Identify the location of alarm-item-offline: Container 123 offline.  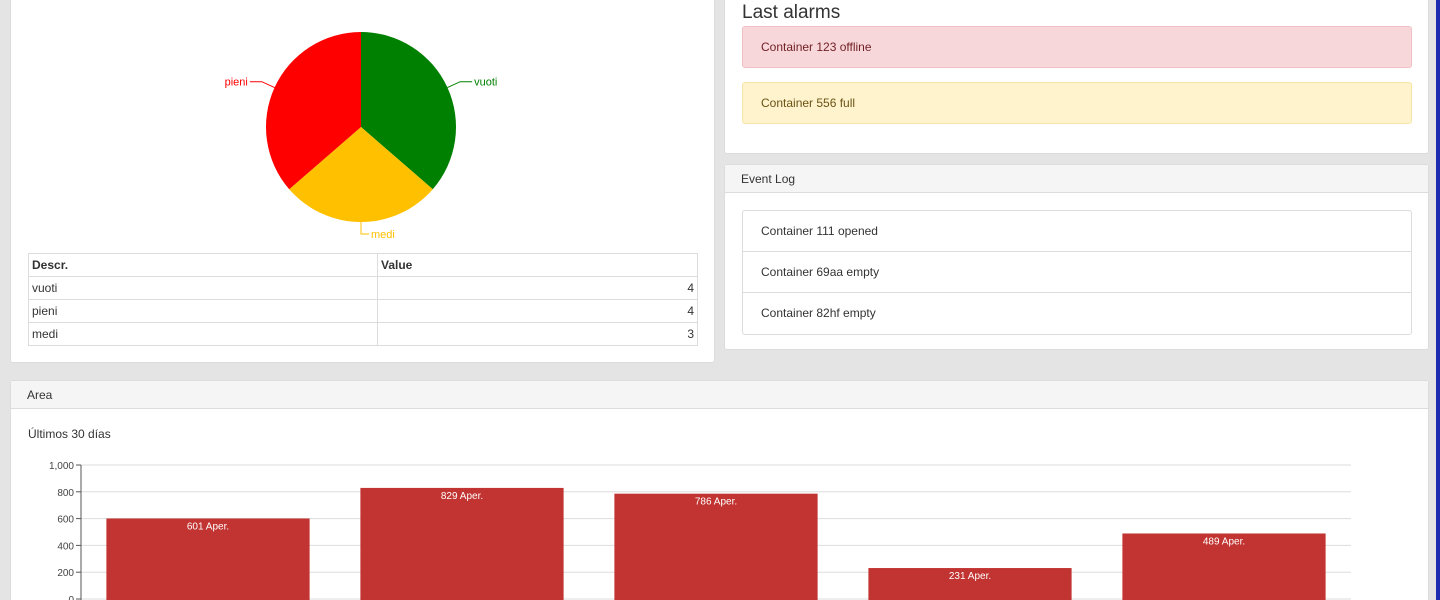
(1077, 47).